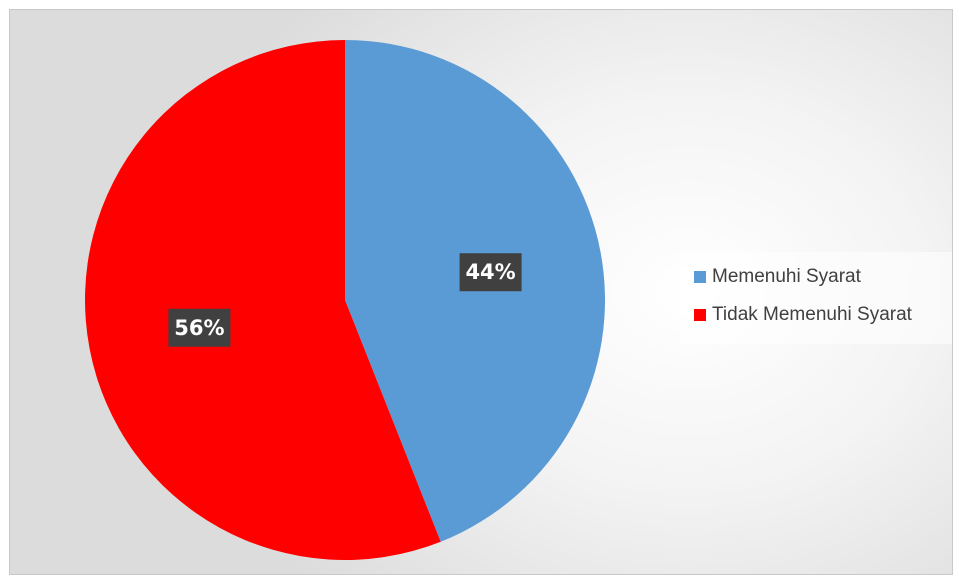 The width and height of the screenshot is (959, 579). I want to click on legend-item-memenuhi-syarat: Memenuhi Syarat, so click(823, 277).